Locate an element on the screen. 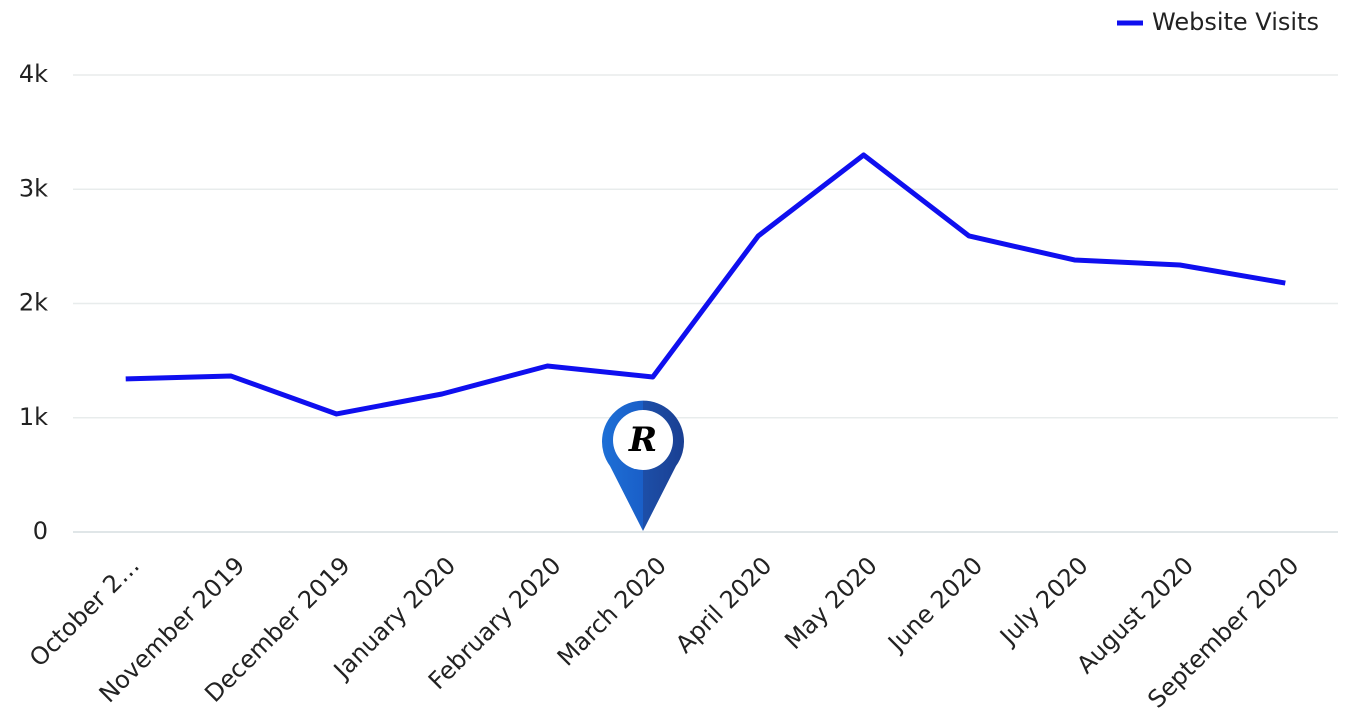  svg-text: R is located at coordinates (642, 440).